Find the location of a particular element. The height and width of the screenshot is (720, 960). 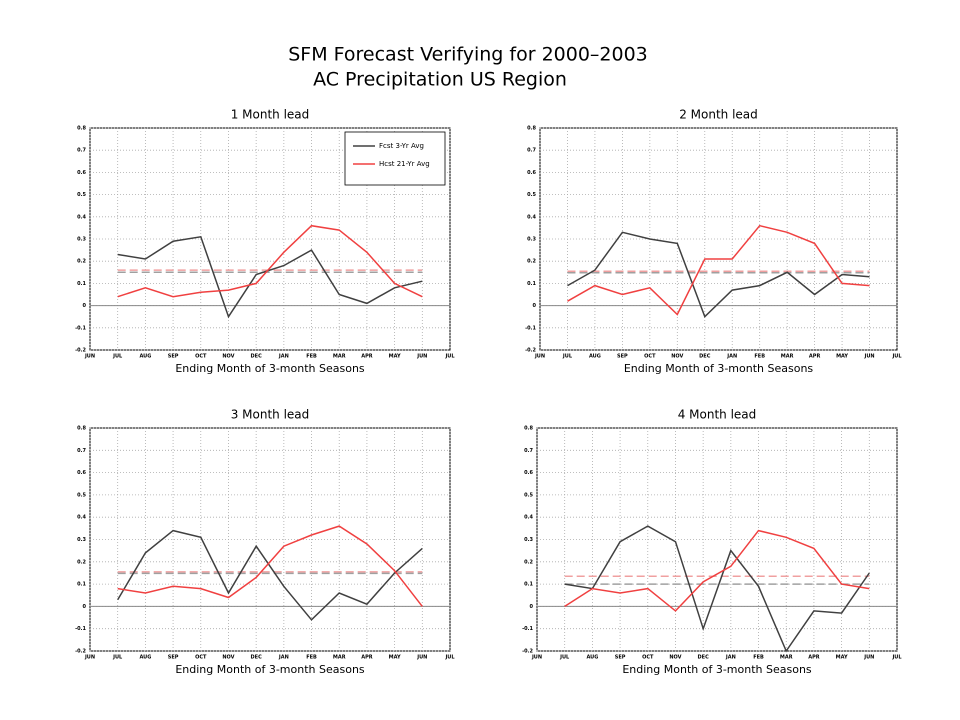

y-tick-label: 0.6 is located at coordinates (531, 173).